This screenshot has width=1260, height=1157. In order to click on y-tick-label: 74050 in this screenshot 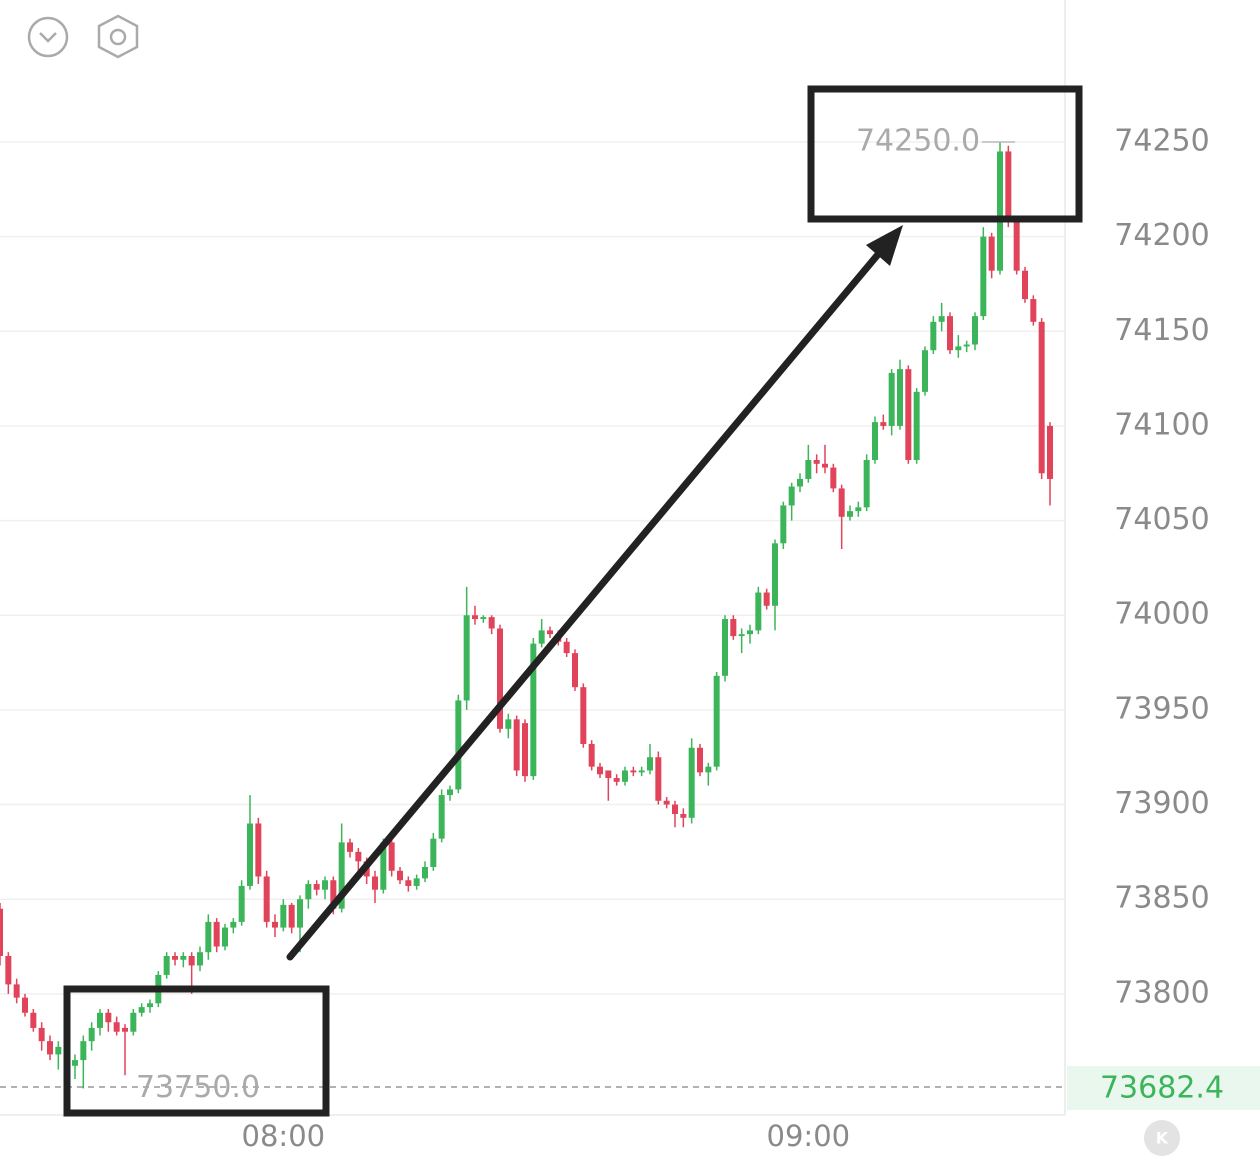, I will do `click(1161, 519)`.